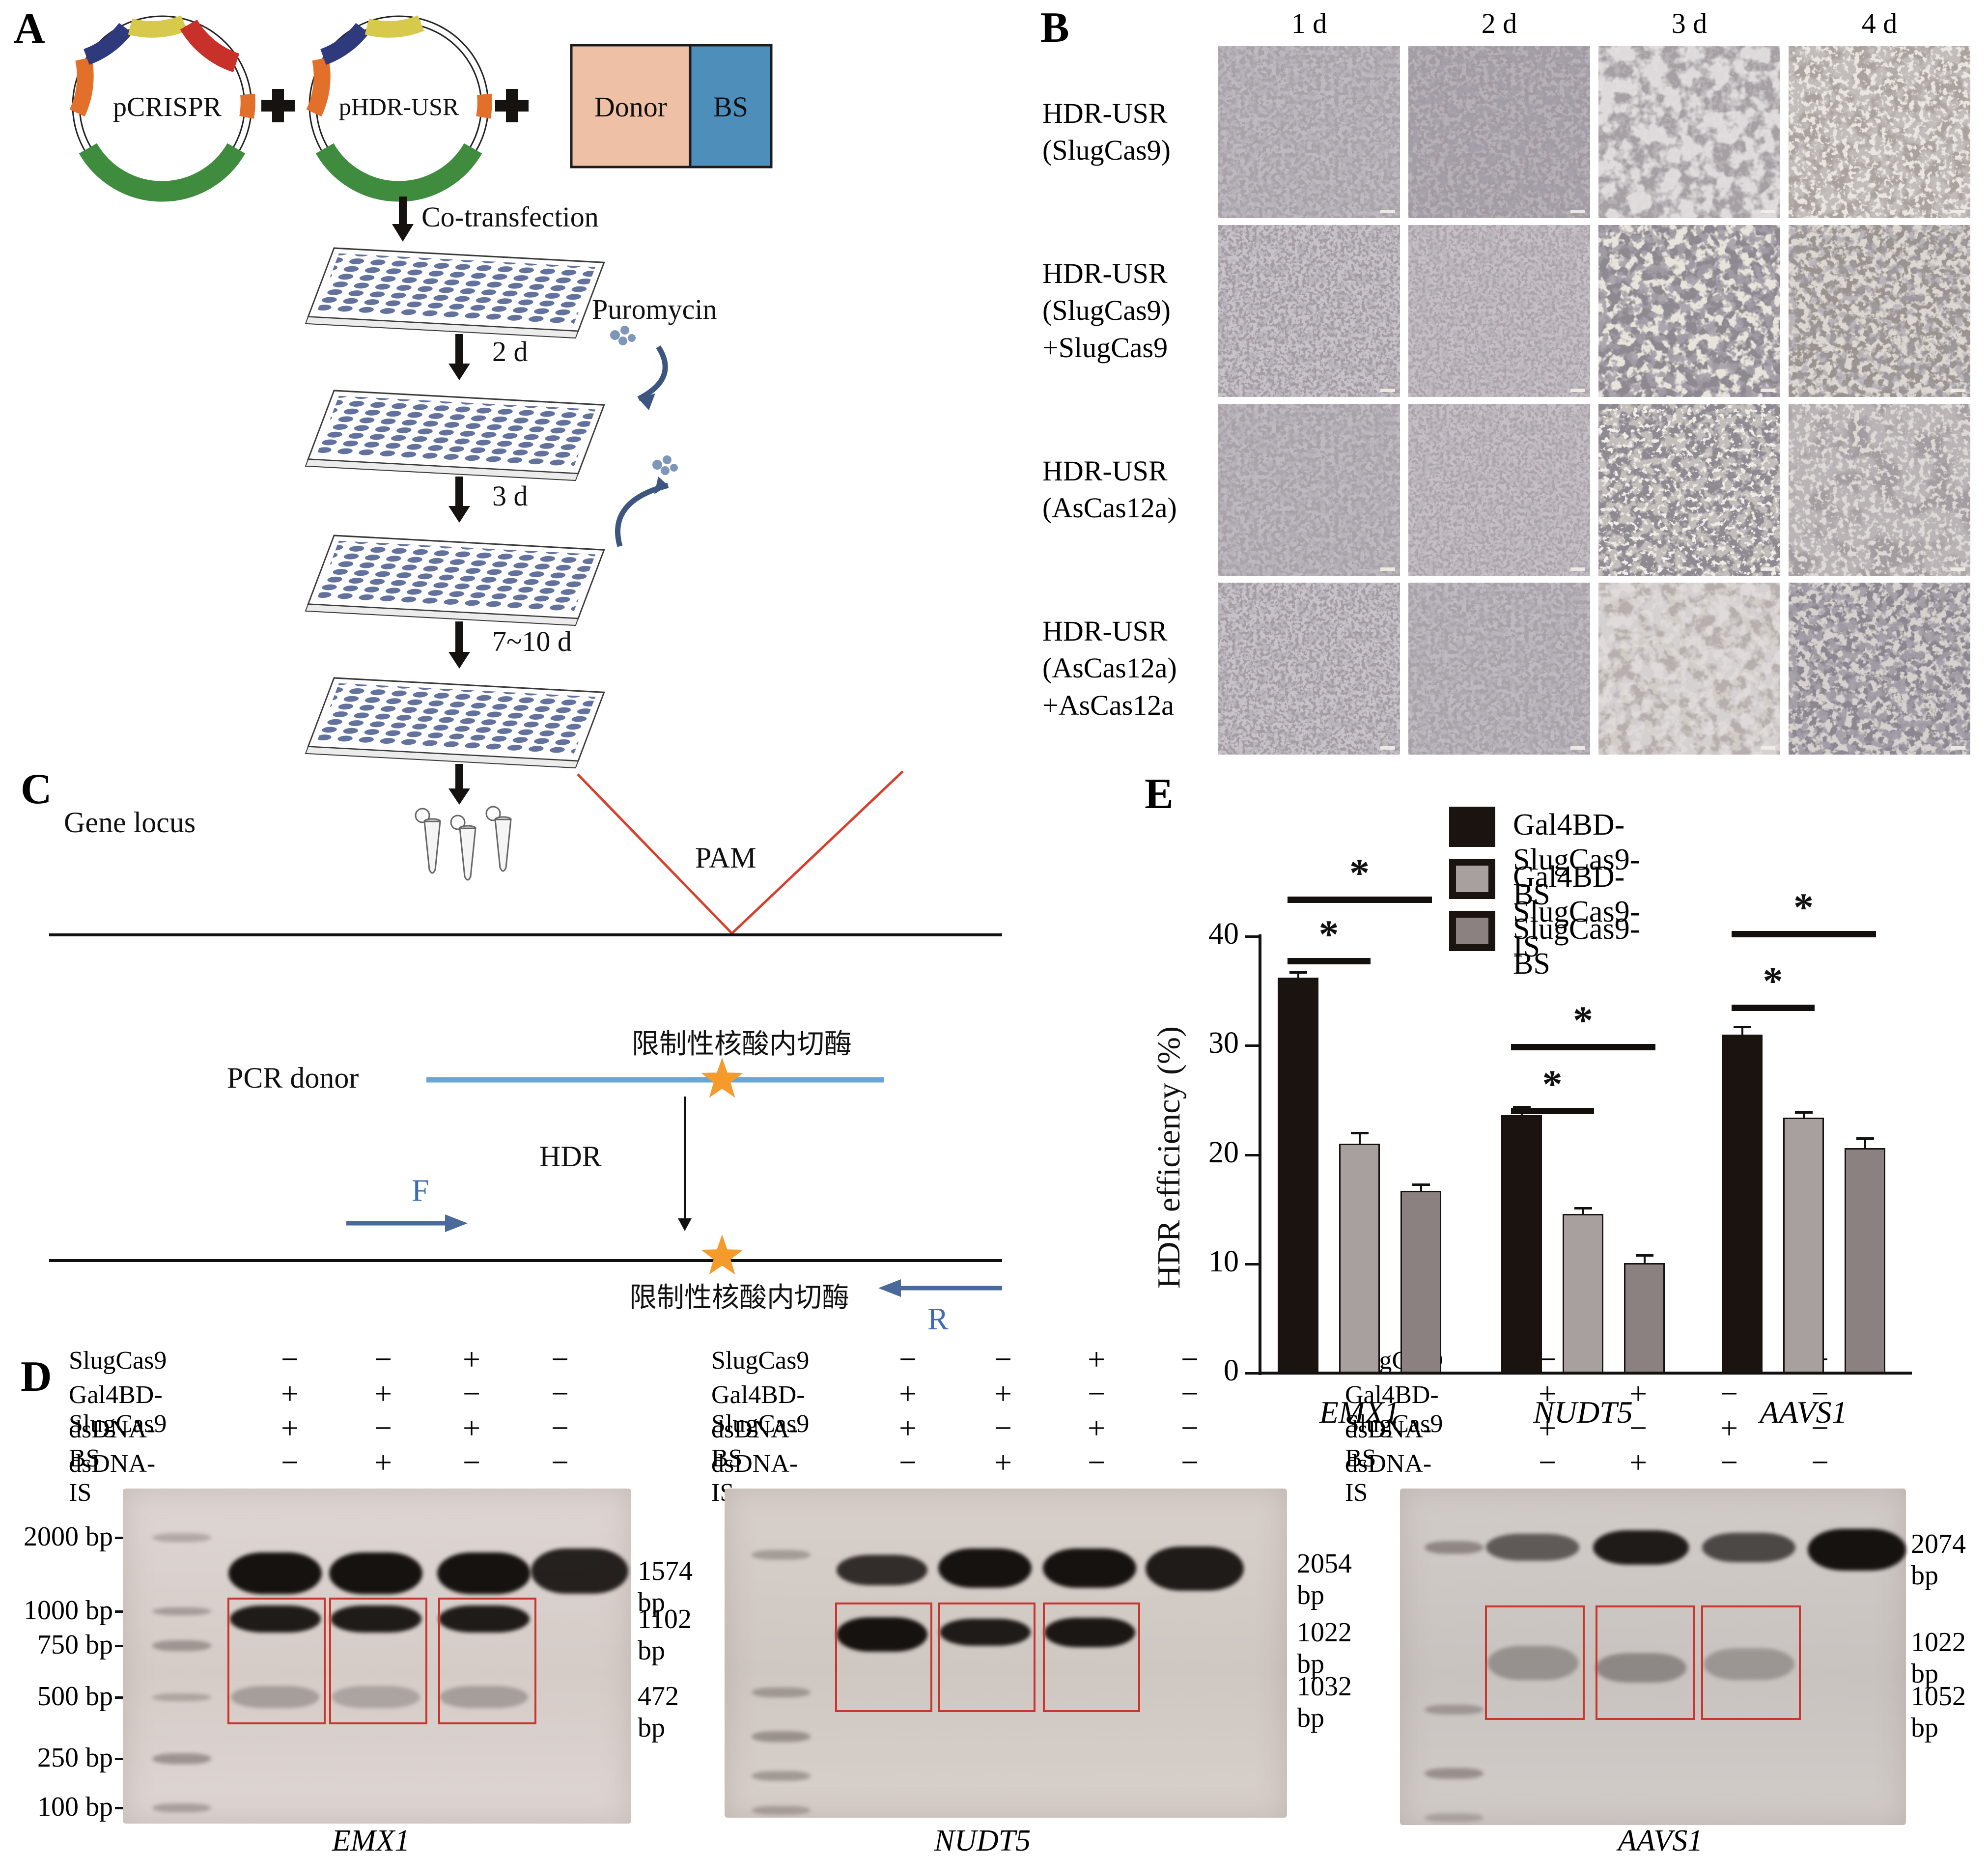 The width and height of the screenshot is (1988, 1856). Describe the element at coordinates (739, 1298) in the screenshot. I see `enzyme-bottom-label: 限制性核酸内切酶` at that location.